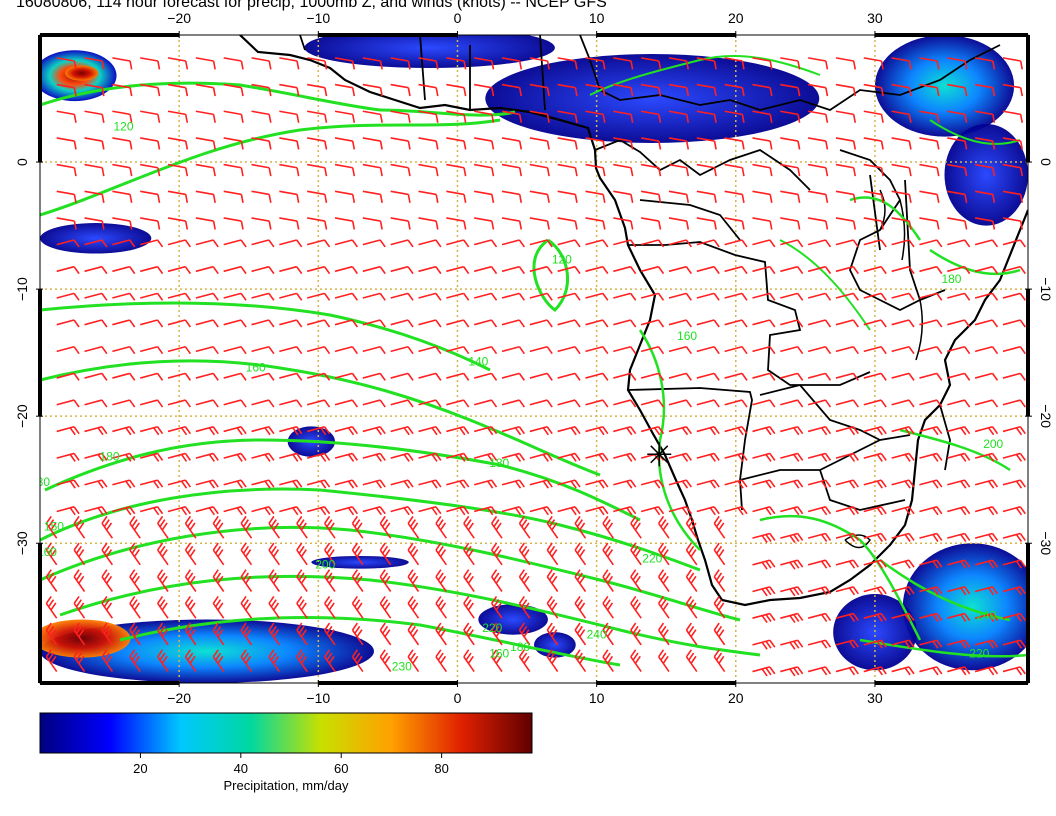 The height and width of the screenshot is (816, 1056). I want to click on precip-area, so click(82, 73).